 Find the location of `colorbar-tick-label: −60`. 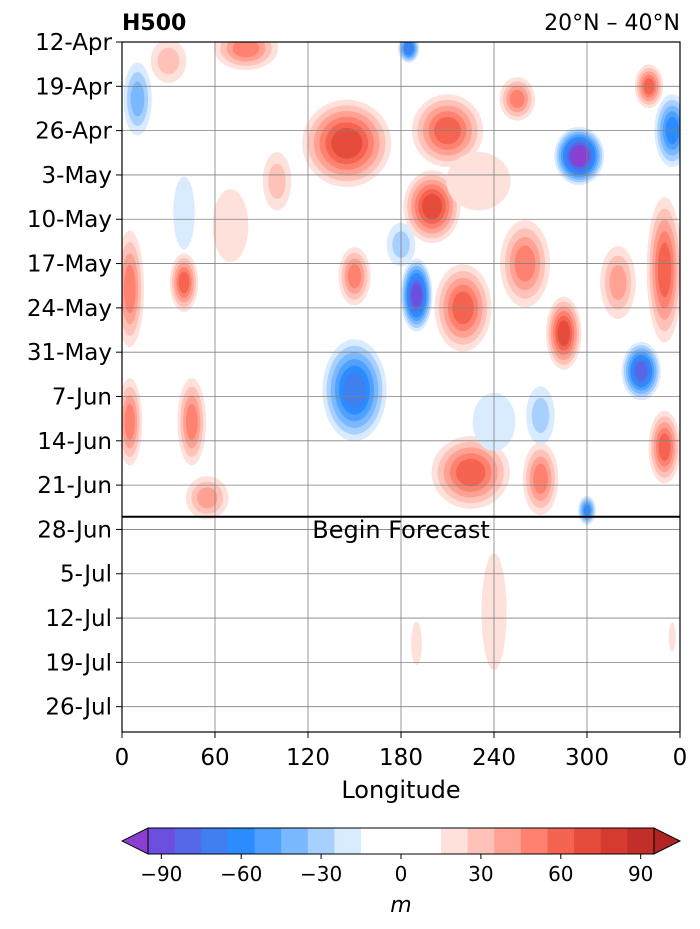

colorbar-tick-label: −60 is located at coordinates (241, 874).